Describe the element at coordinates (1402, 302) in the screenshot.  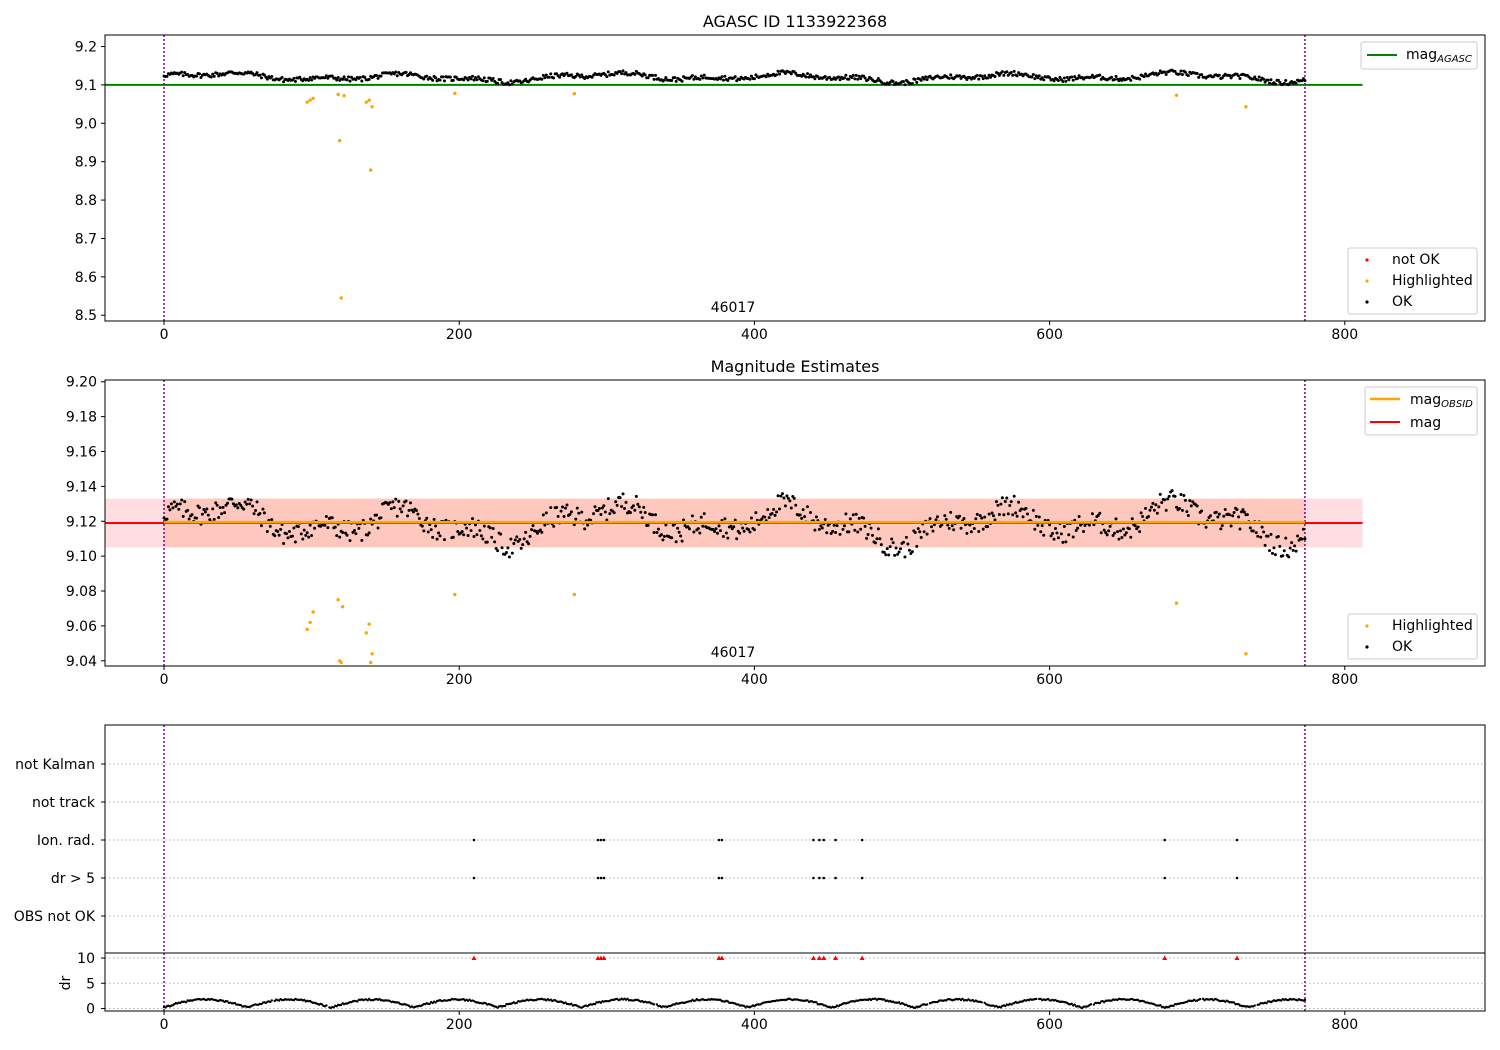
I see `legend-ok: OK` at that location.